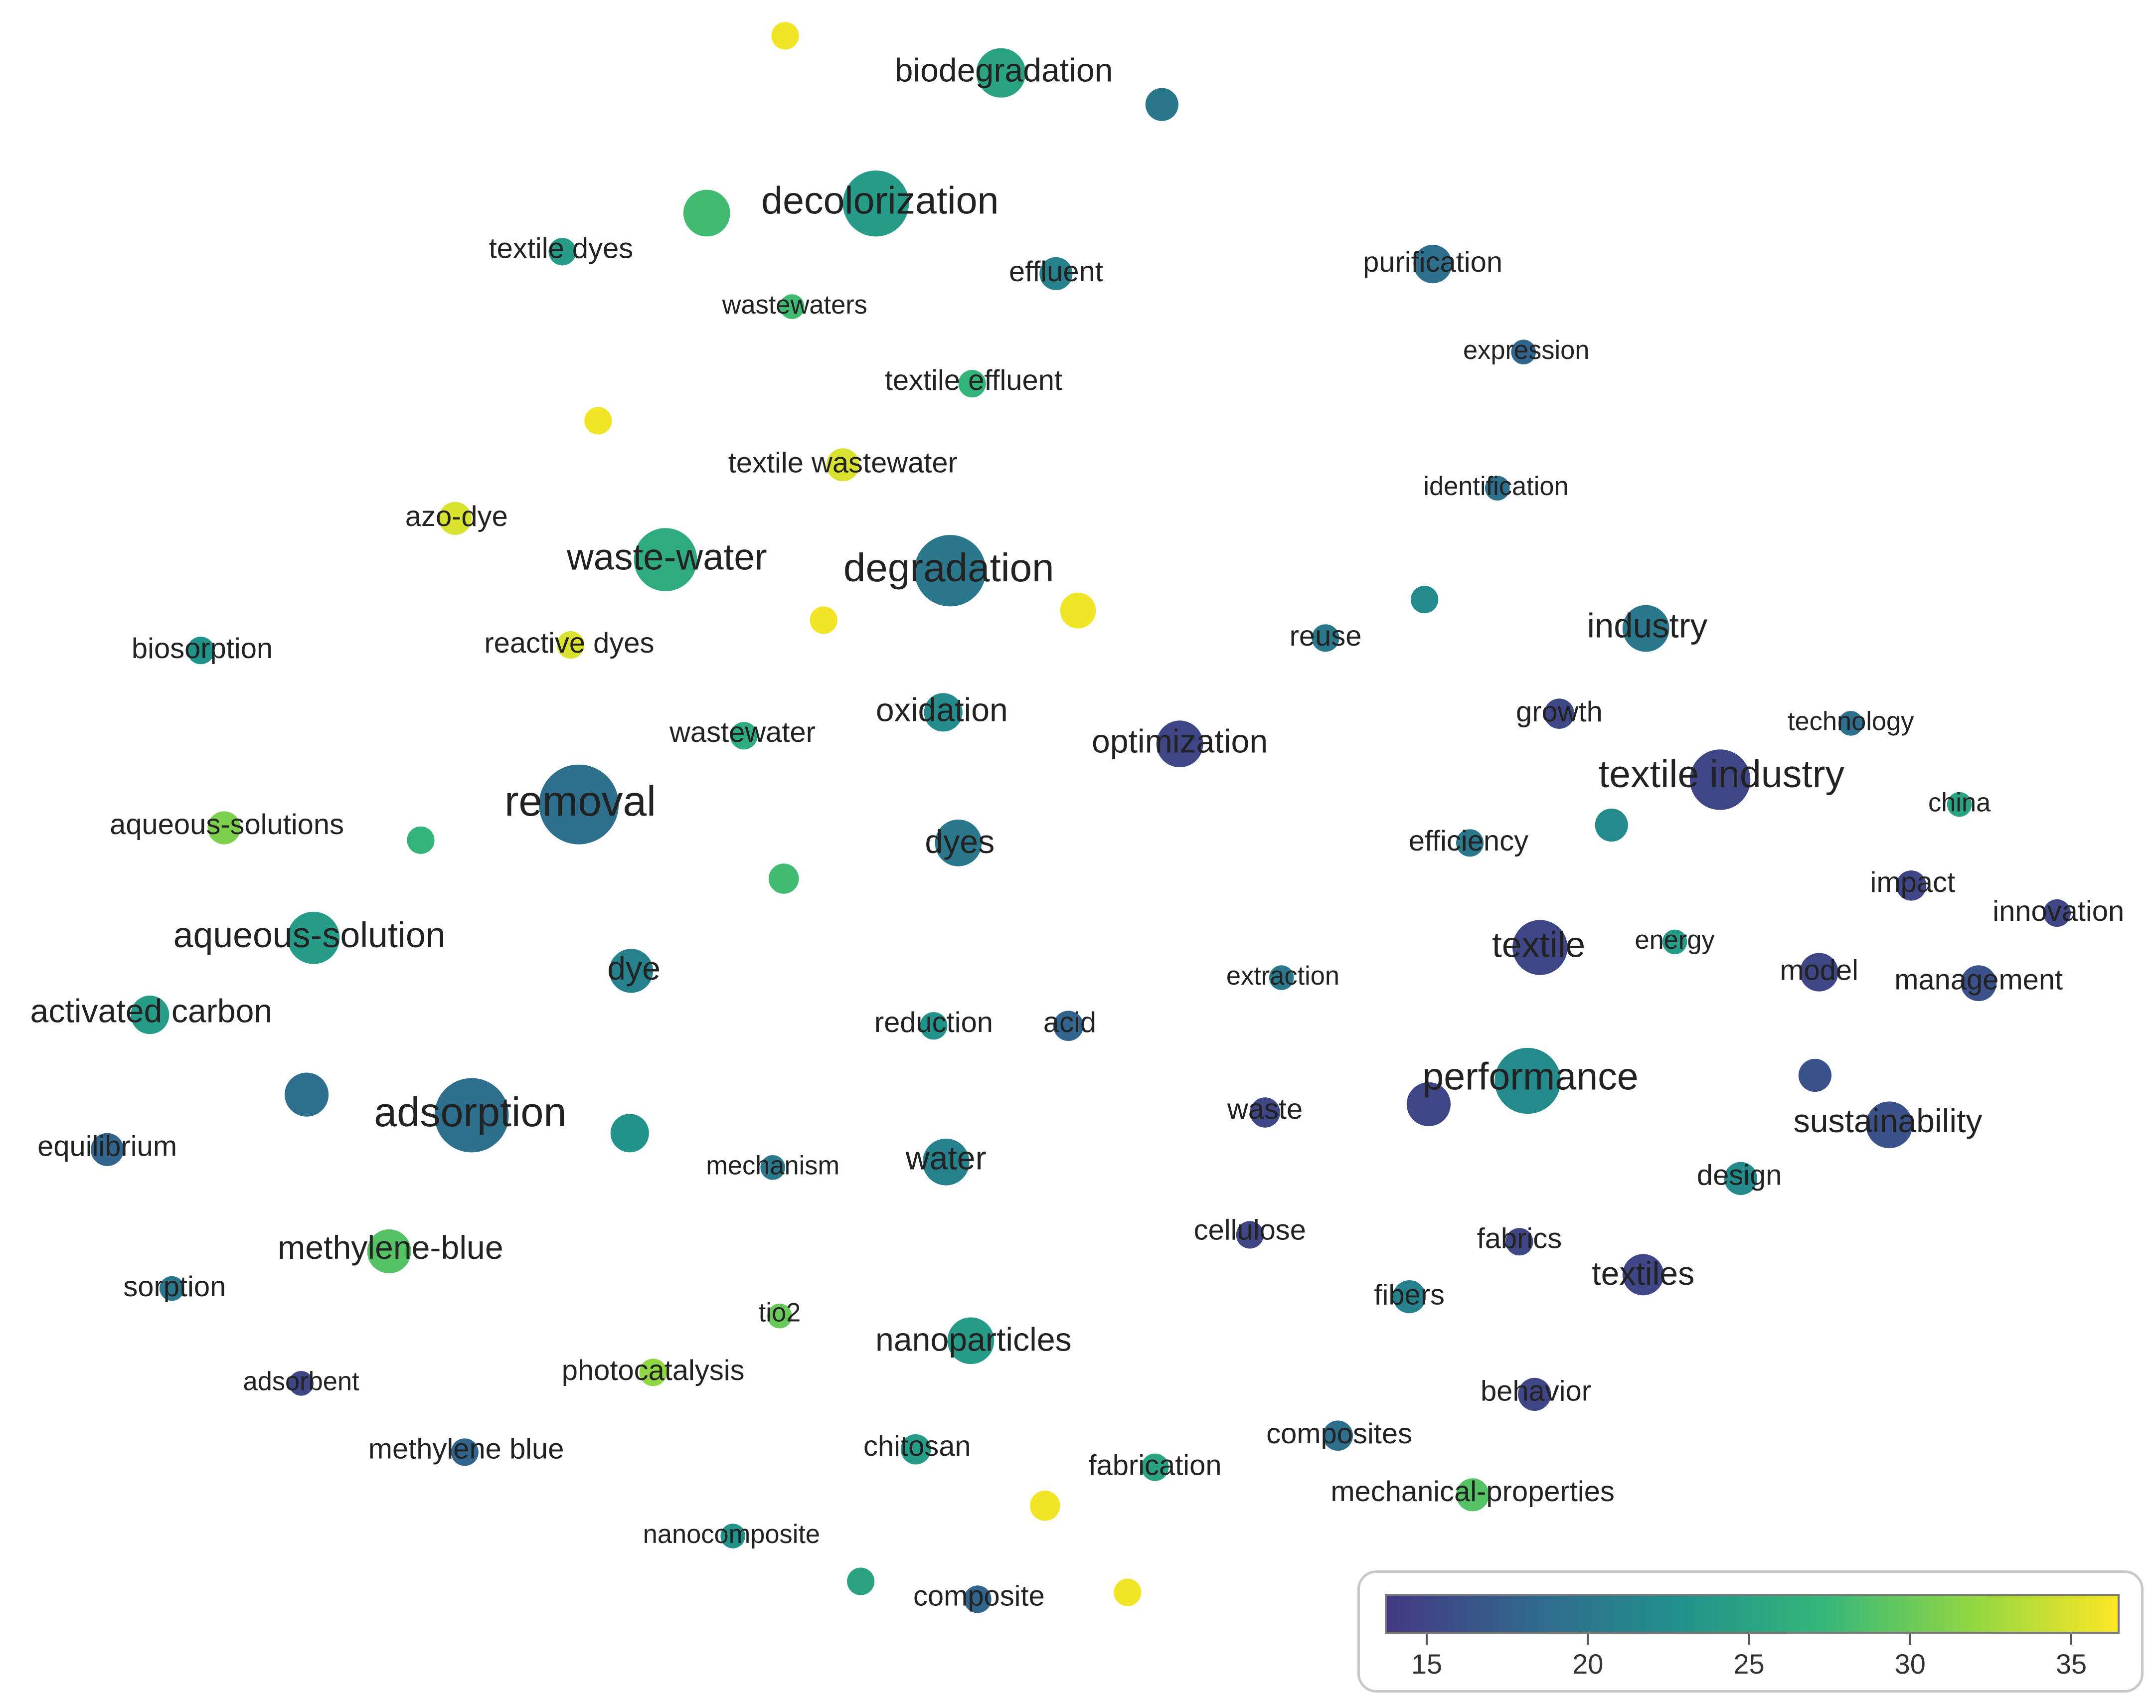  Describe the element at coordinates (772, 1167) in the screenshot. I see `label-mechanism: mechanism` at that location.